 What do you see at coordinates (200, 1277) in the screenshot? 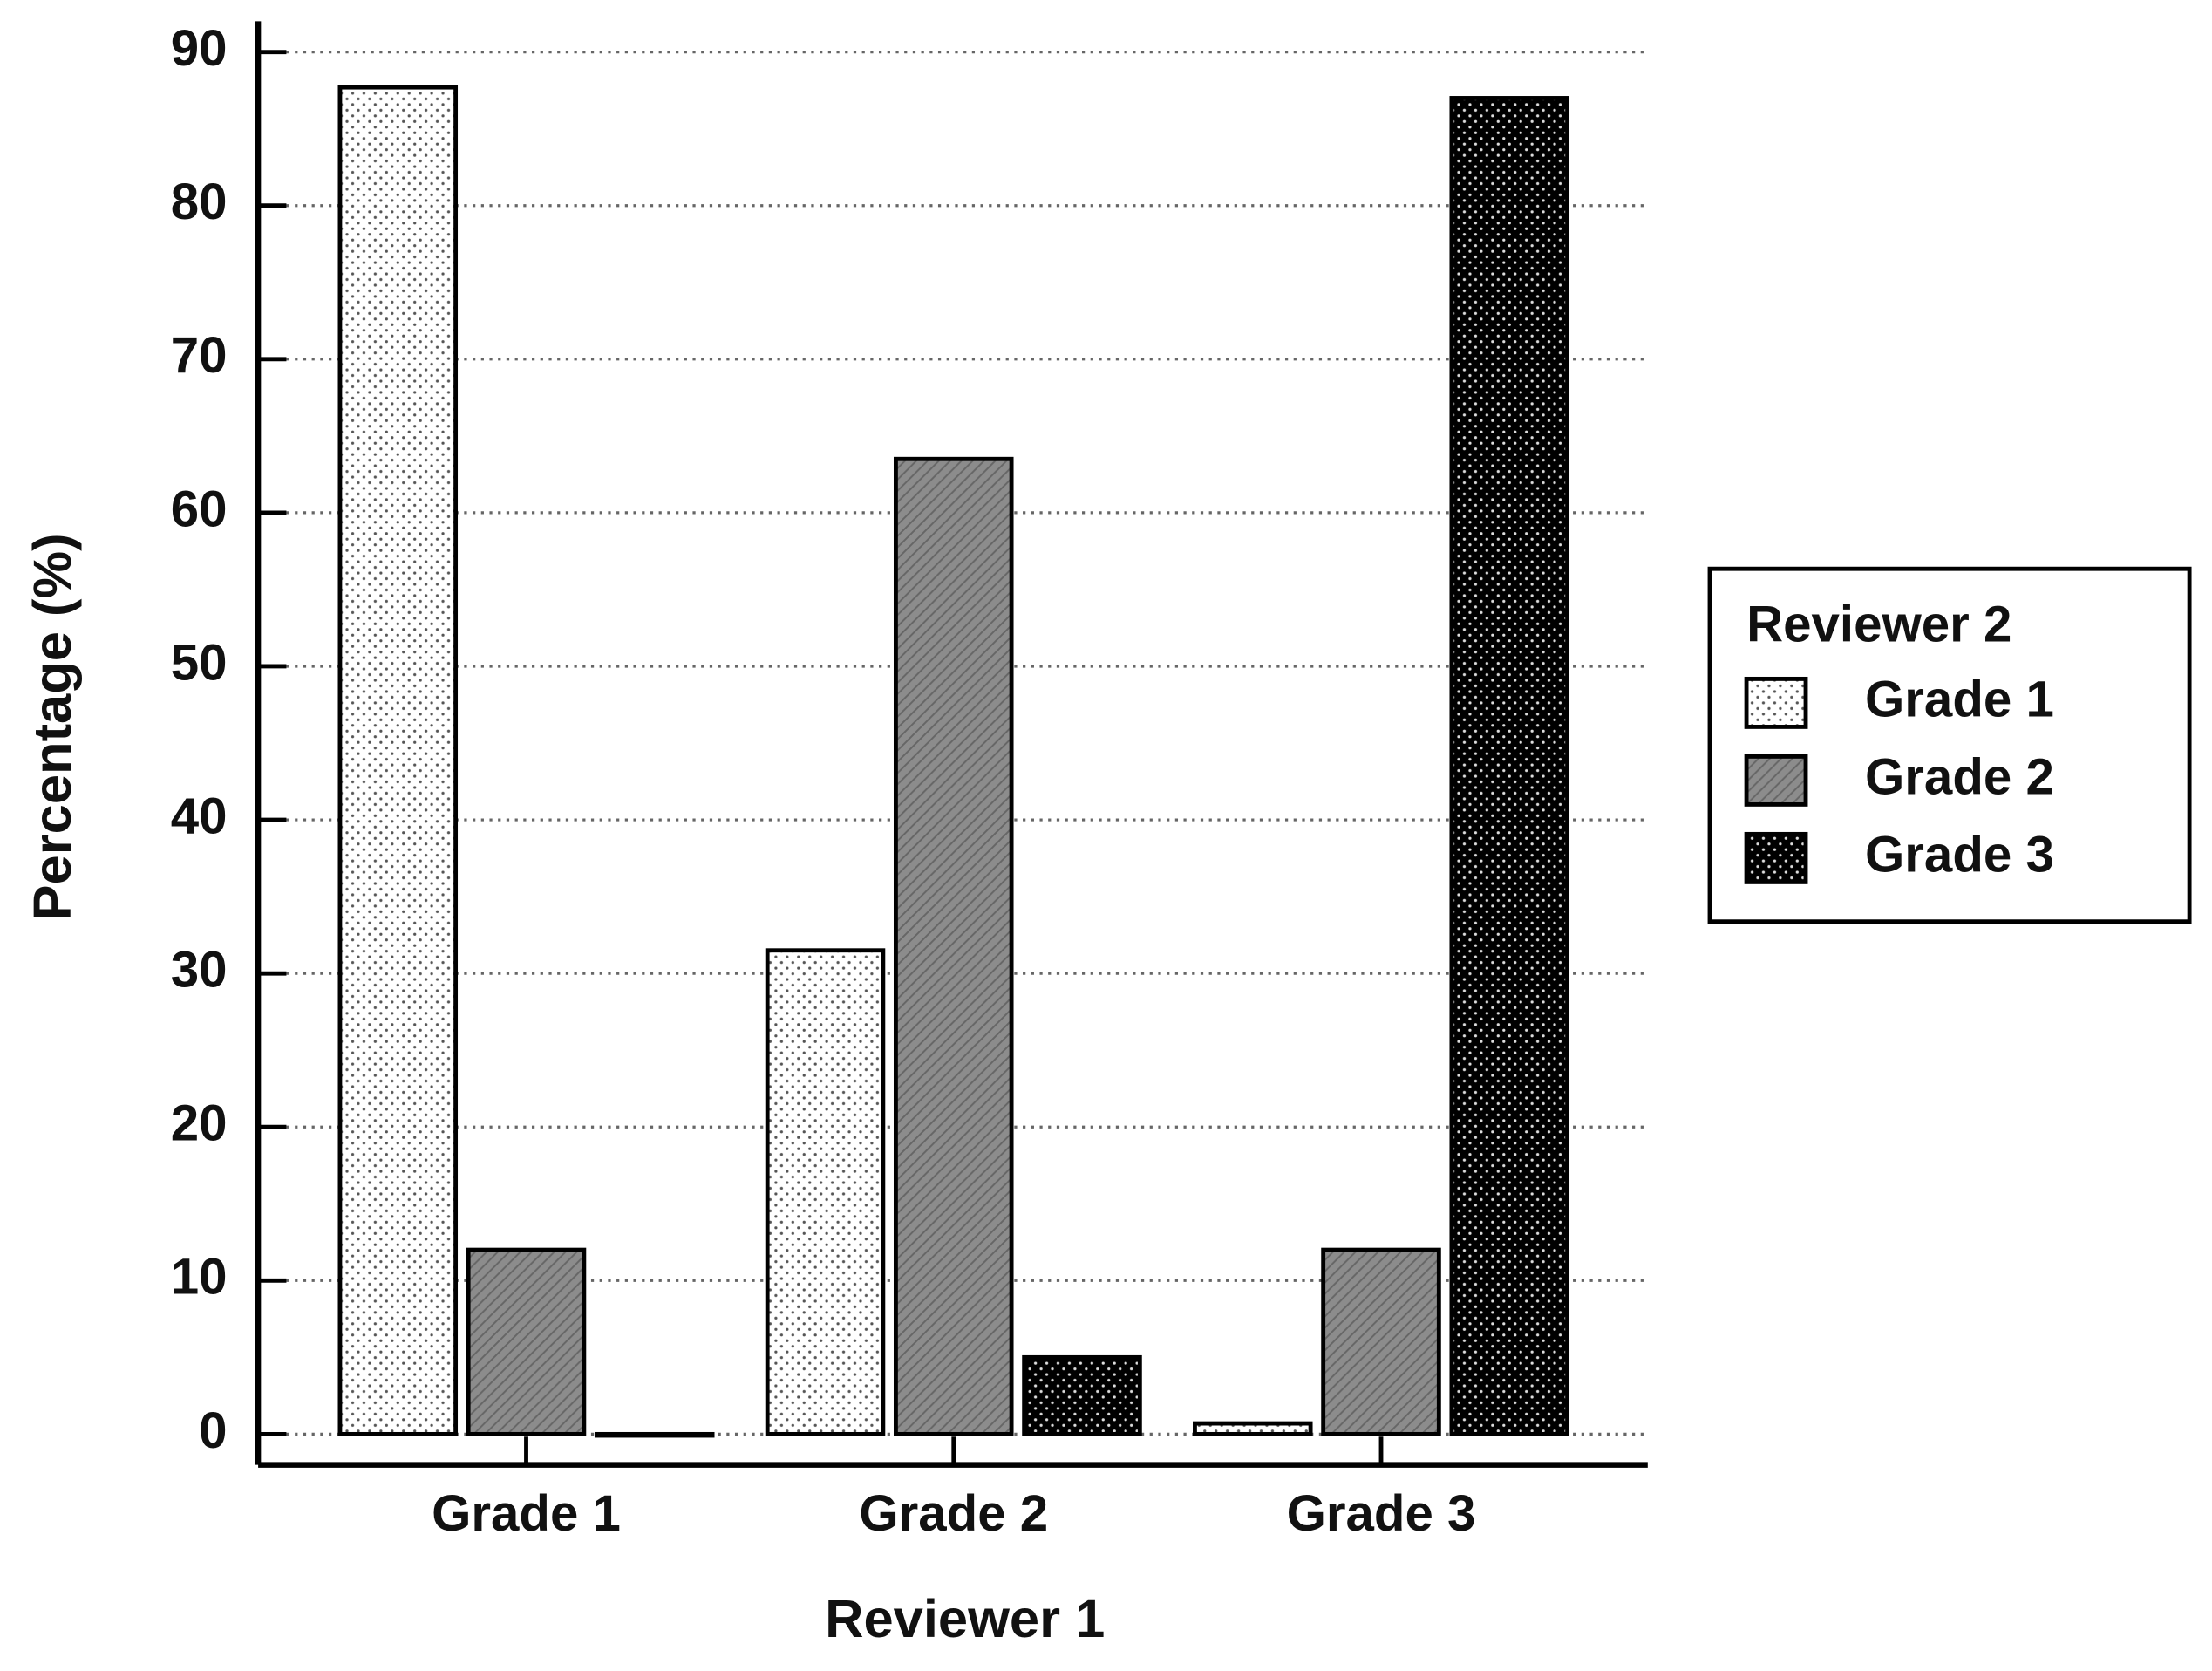
I see `y-tick-label: 10` at bounding box center [200, 1277].